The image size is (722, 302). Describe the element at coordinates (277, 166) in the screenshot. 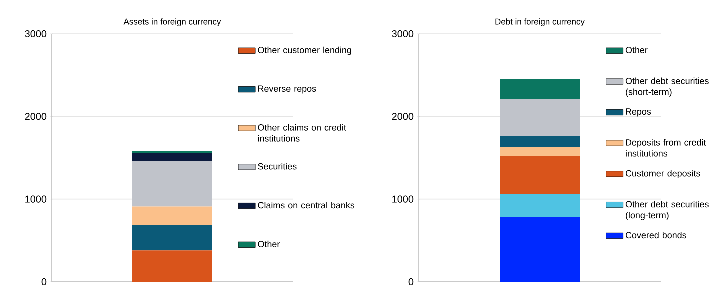

I see `legend-label: Securities` at that location.